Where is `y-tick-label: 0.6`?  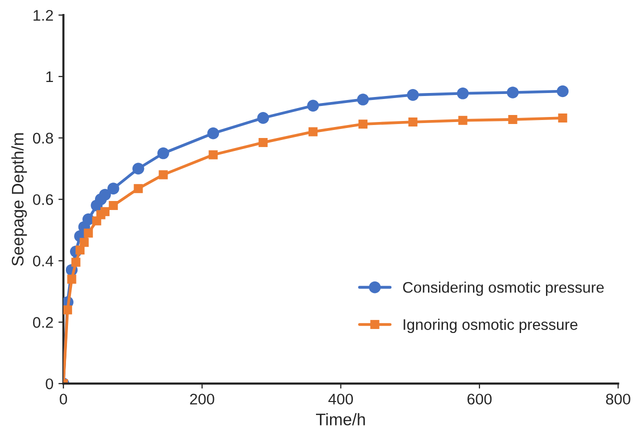 y-tick-label: 0.6 is located at coordinates (43, 200).